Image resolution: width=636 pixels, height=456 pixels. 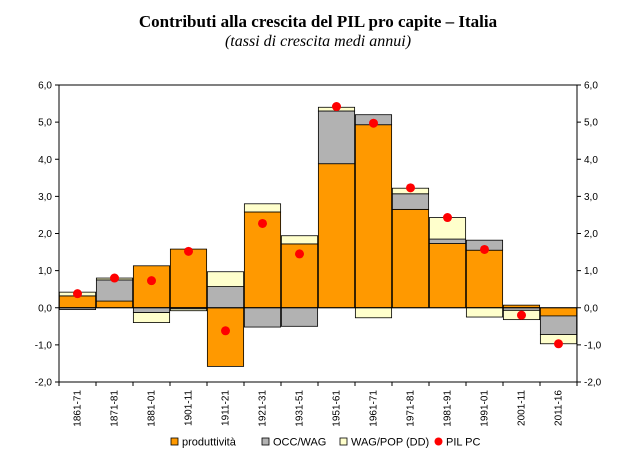 What do you see at coordinates (299, 443) in the screenshot?
I see `legend-label: OCC/WAG` at bounding box center [299, 443].